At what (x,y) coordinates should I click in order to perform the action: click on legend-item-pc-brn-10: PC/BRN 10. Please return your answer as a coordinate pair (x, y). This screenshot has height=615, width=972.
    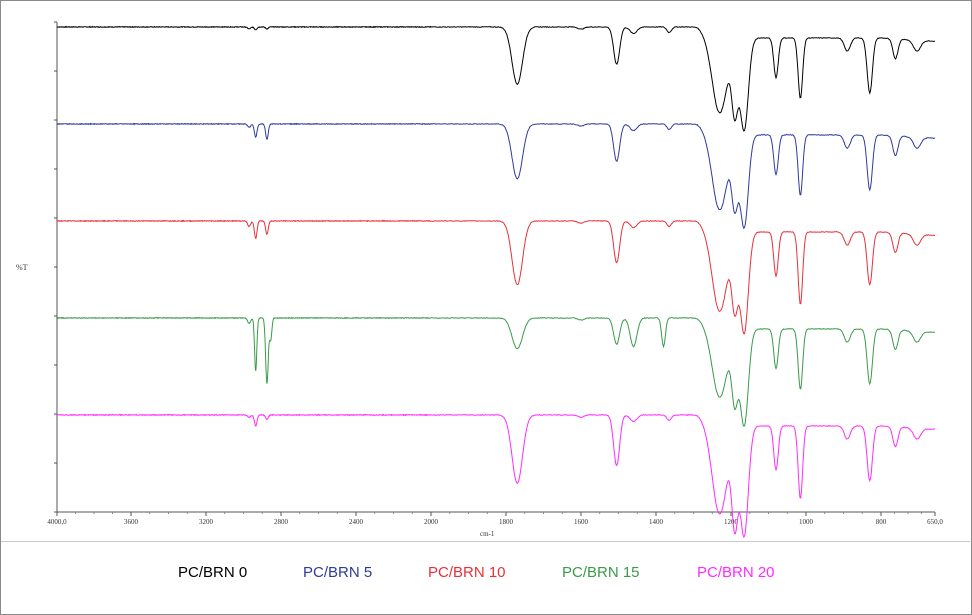
    Looking at the image, I should click on (467, 572).